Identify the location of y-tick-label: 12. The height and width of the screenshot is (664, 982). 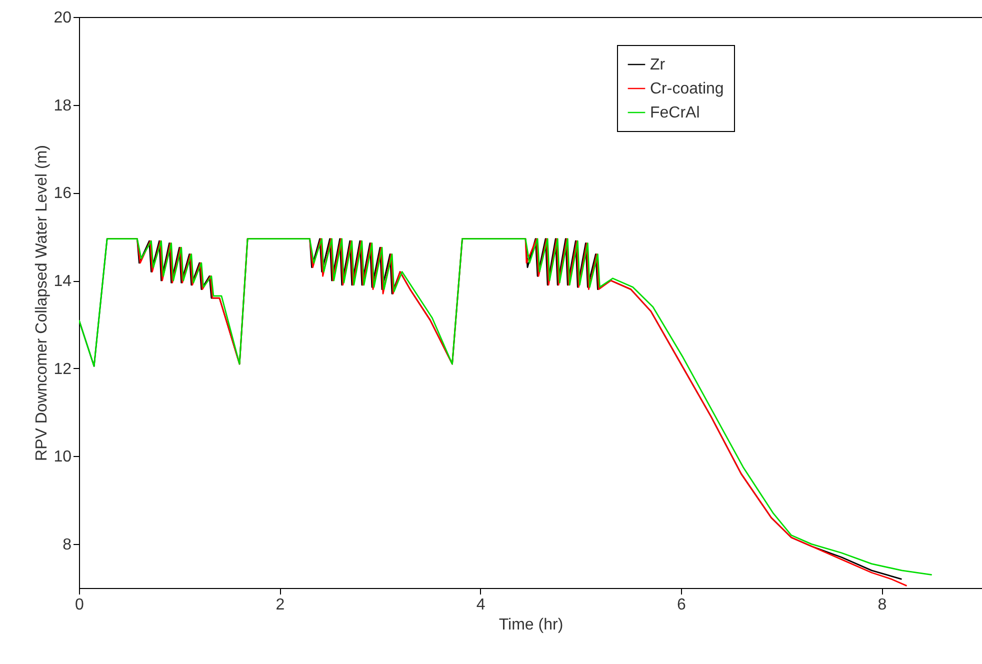
(63, 369).